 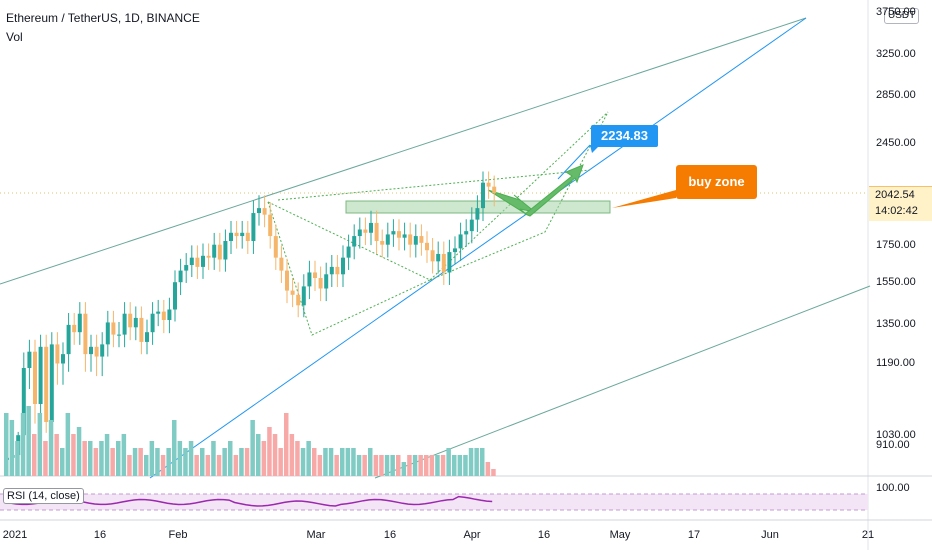 What do you see at coordinates (895, 195) in the screenshot?
I see `last-price: 2042.54` at bounding box center [895, 195].